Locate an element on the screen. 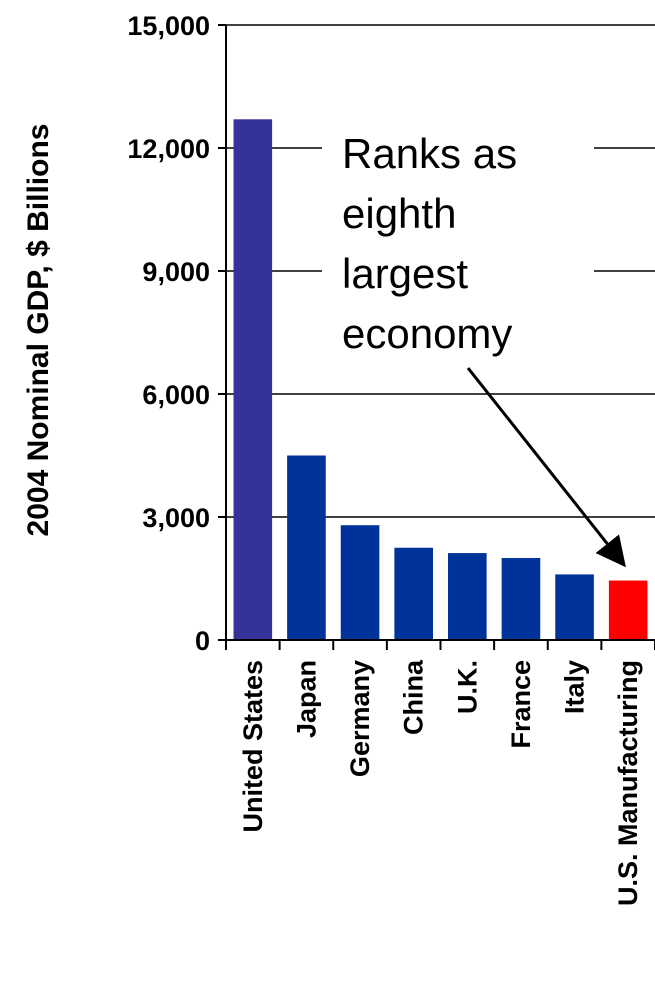 This screenshot has width=655, height=1005. annotation-line-0: Ranks as is located at coordinates (429, 153).